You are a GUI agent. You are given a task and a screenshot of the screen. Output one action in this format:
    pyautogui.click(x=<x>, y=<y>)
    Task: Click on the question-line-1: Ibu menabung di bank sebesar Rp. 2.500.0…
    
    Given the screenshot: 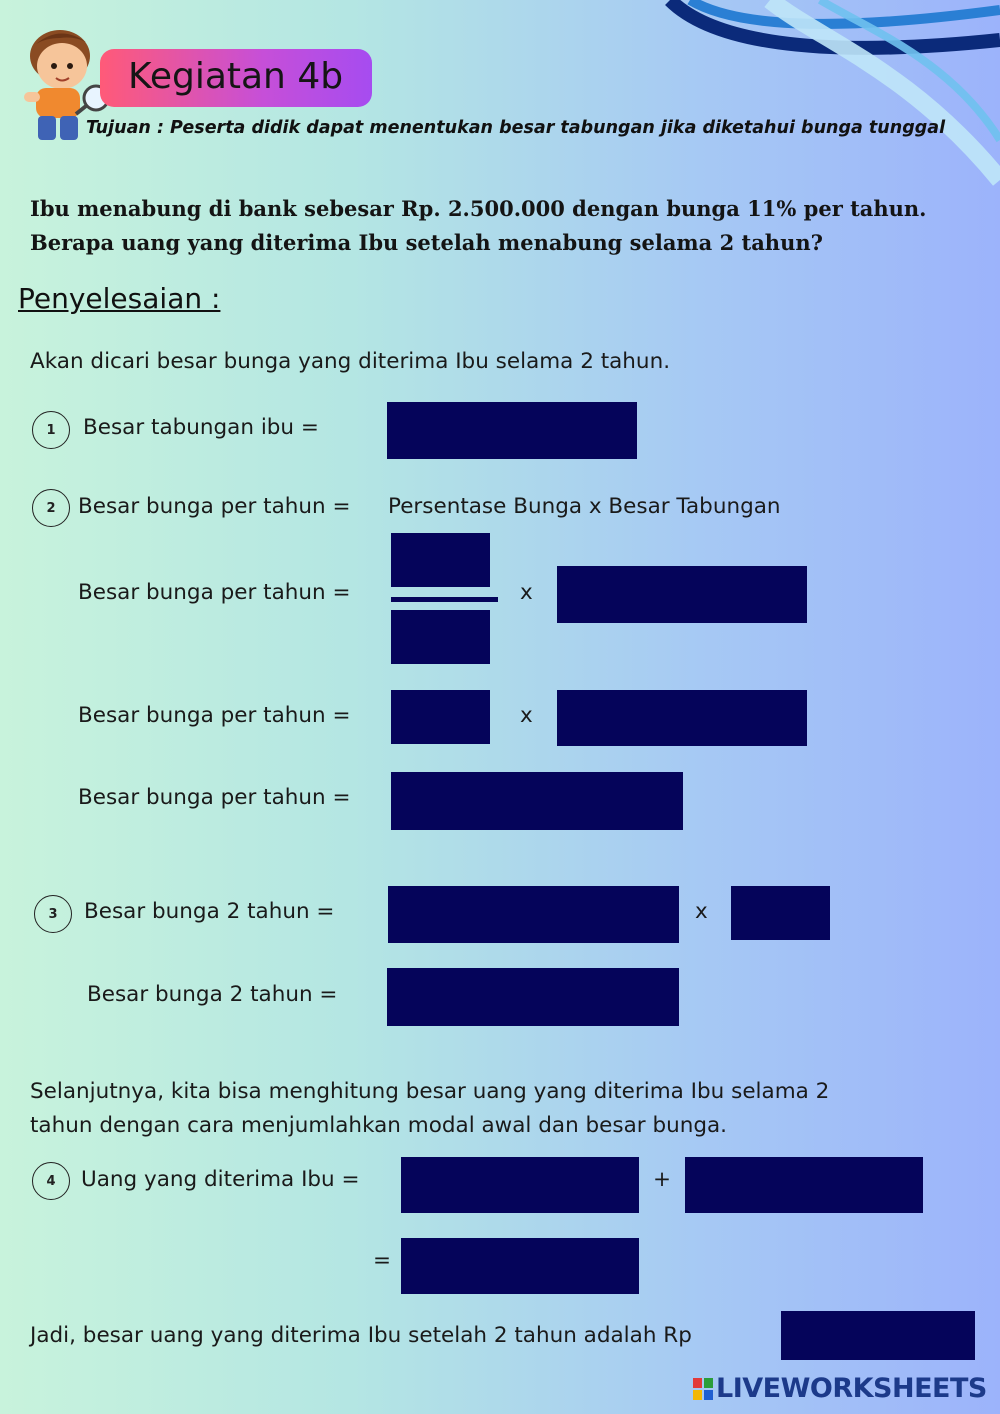 What is the action you would take?
    pyautogui.click(x=478, y=208)
    